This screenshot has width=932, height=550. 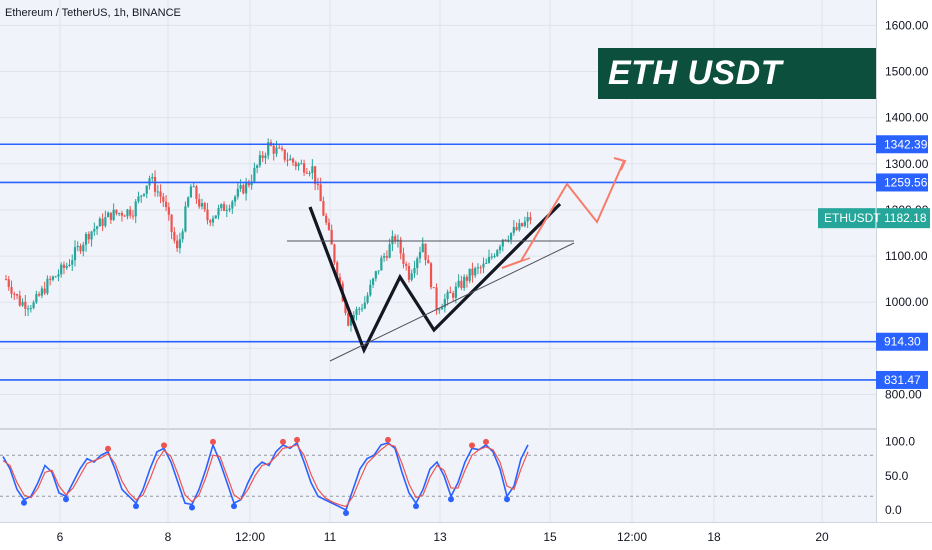 I want to click on w-pattern-line, so click(x=435, y=278).